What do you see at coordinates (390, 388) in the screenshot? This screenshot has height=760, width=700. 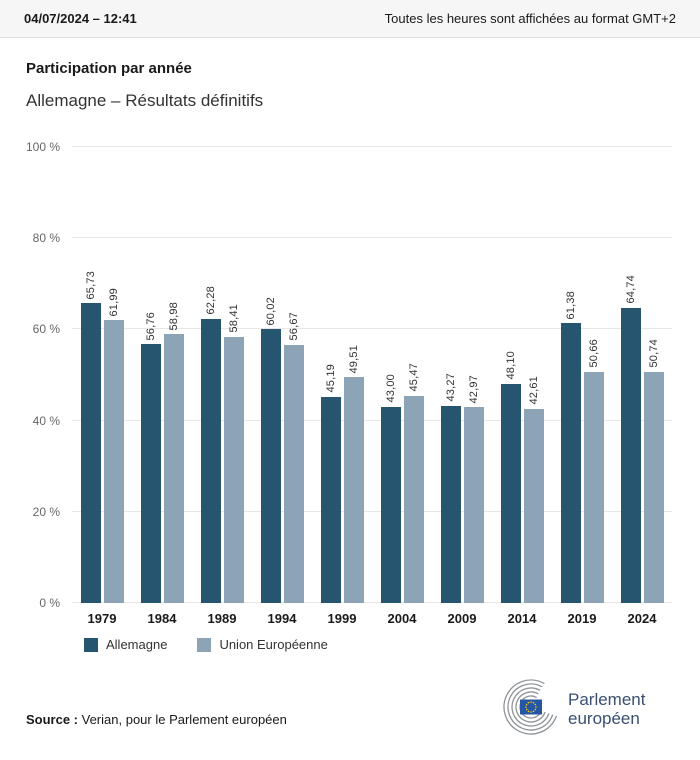 I see `bar-value-label: 43,00` at bounding box center [390, 388].